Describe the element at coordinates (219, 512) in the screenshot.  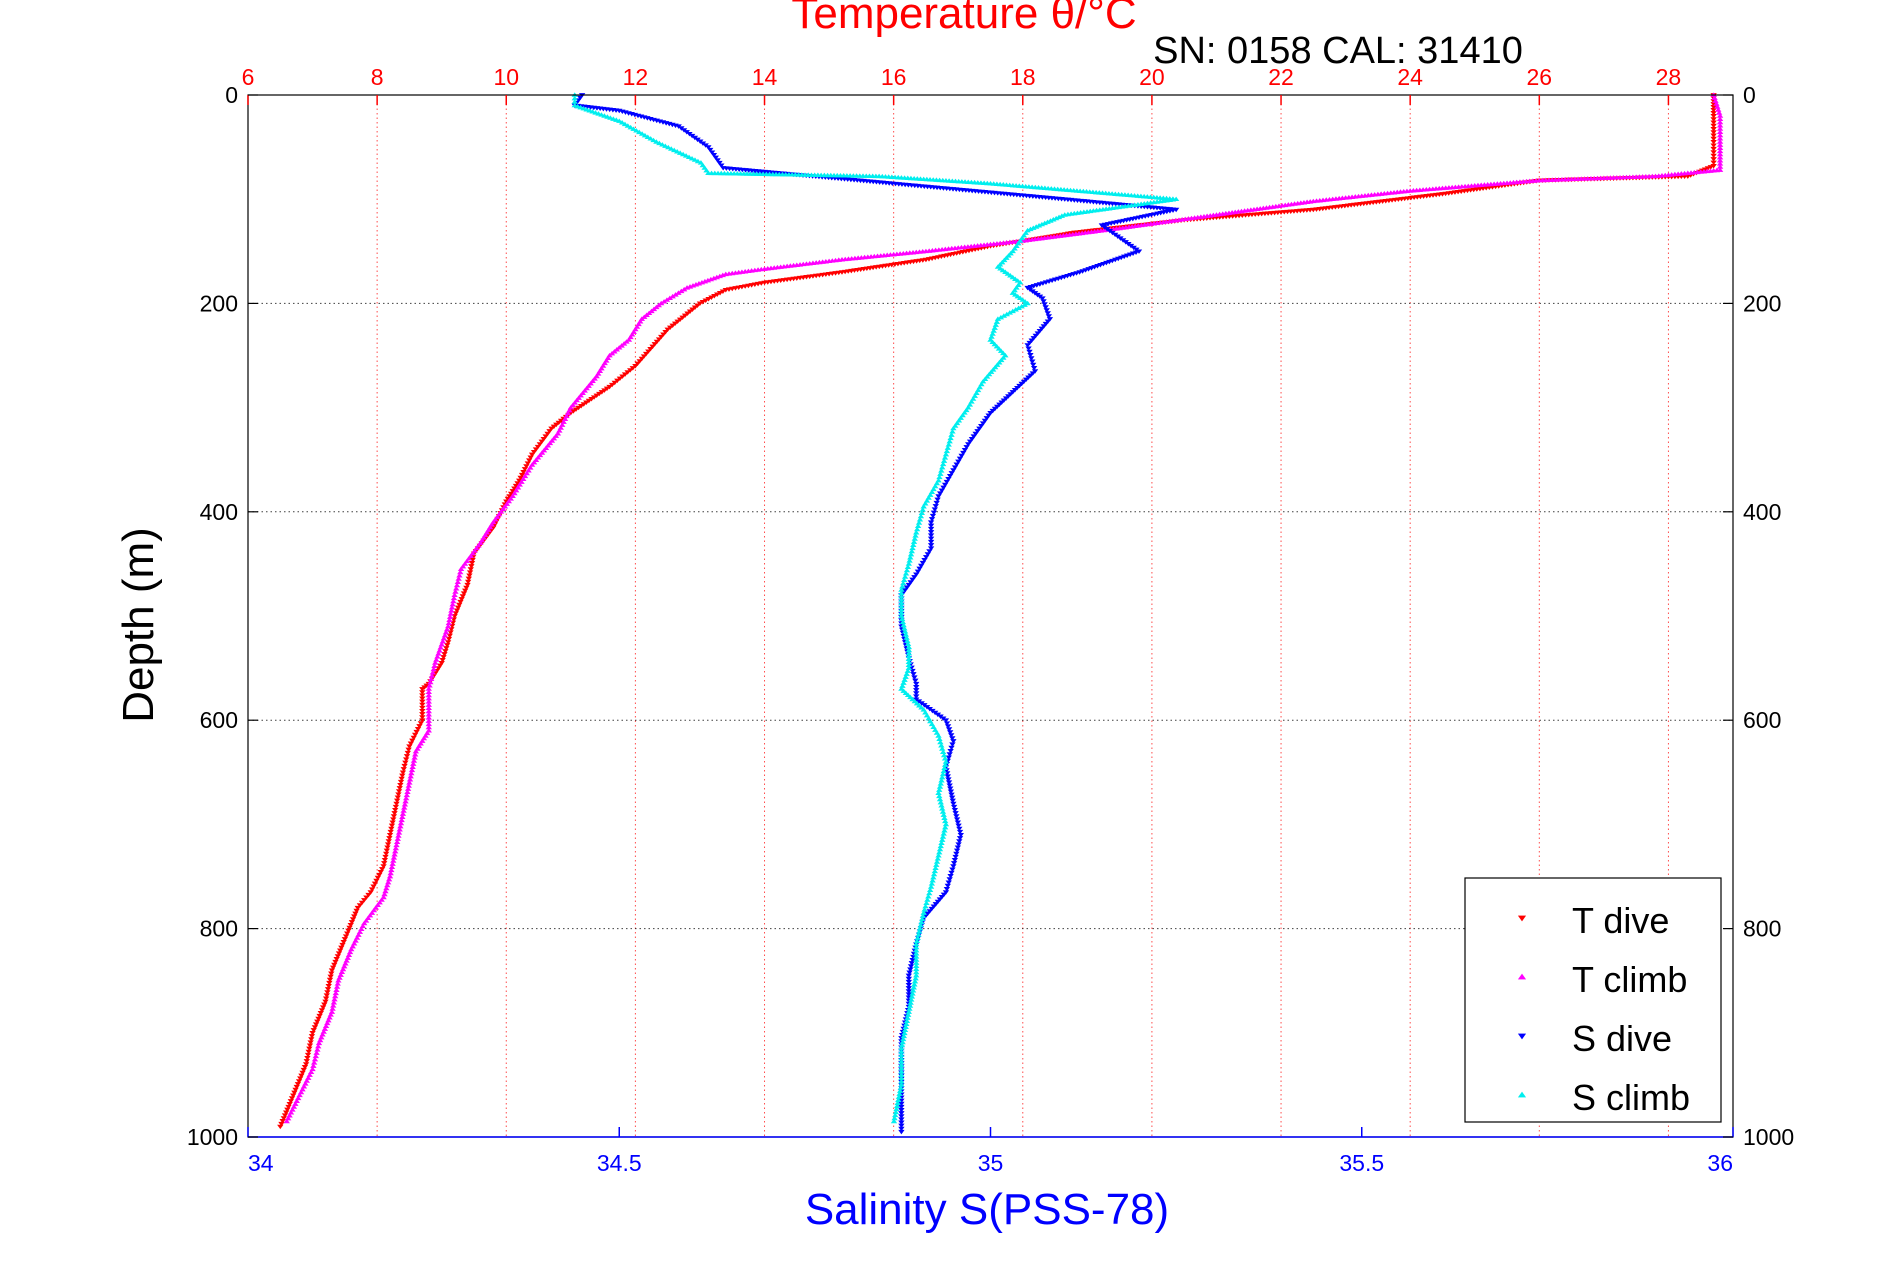
I see `depth-tick-label-left: 400` at that location.